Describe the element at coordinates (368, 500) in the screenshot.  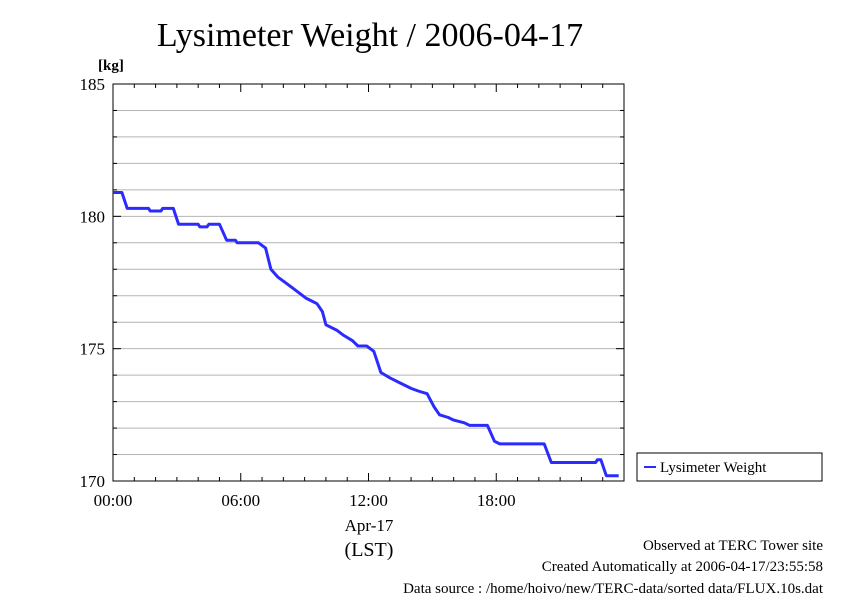
I see `x-tick-label: 12:00` at that location.